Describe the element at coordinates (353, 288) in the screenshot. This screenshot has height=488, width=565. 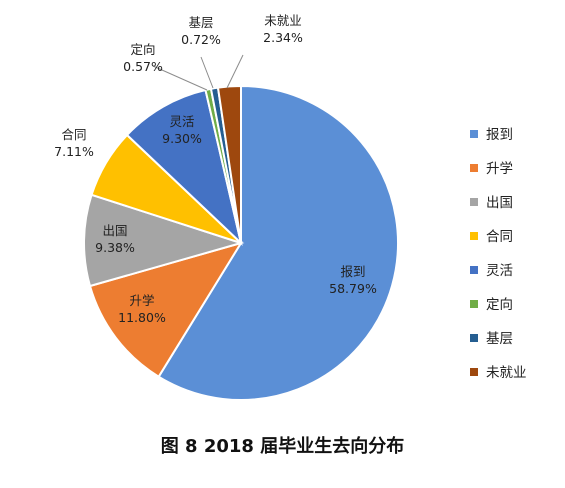
I see `slice-value-label-0: 58.79%` at that location.